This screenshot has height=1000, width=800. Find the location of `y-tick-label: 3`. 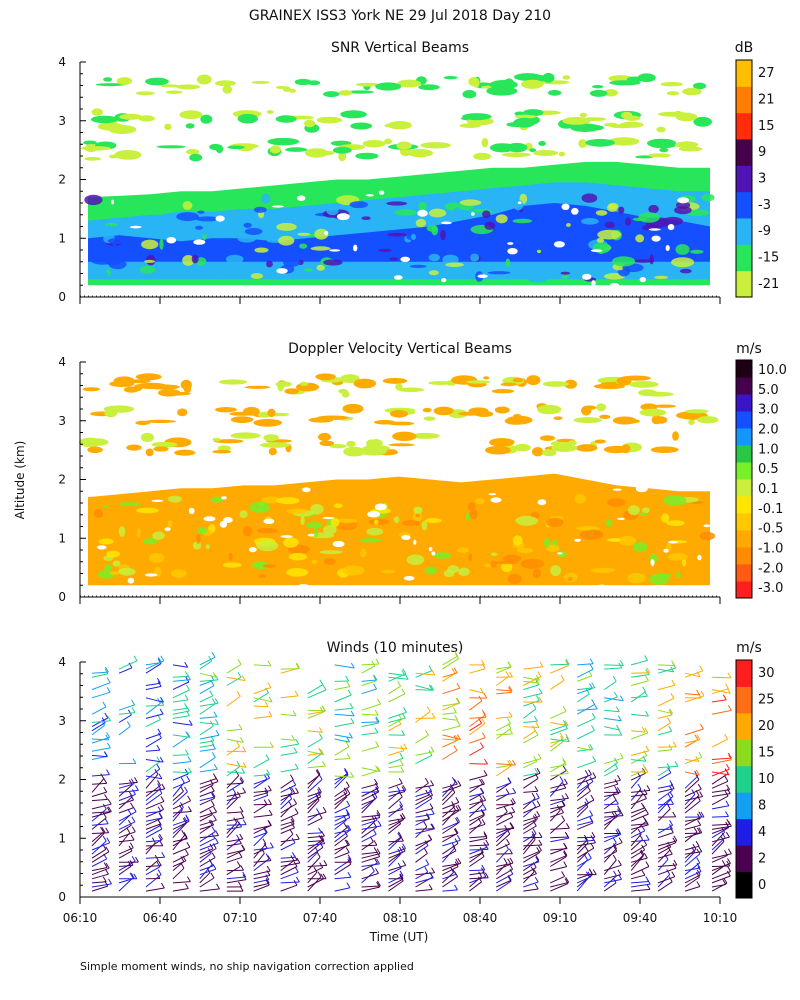

y-tick-label: 3 is located at coordinates (62, 721).